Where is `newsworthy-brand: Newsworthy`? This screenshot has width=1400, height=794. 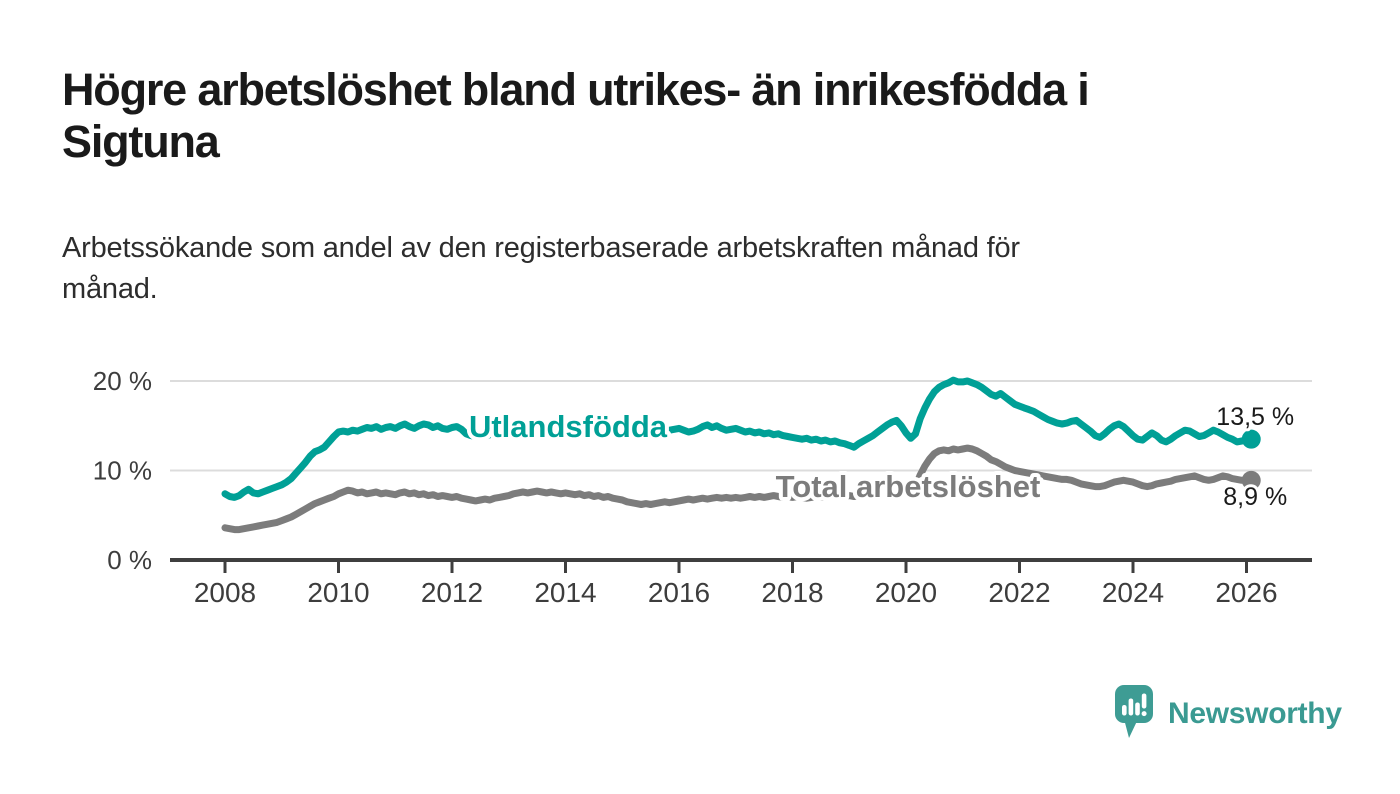 newsworthy-brand: Newsworthy is located at coordinates (1227, 714).